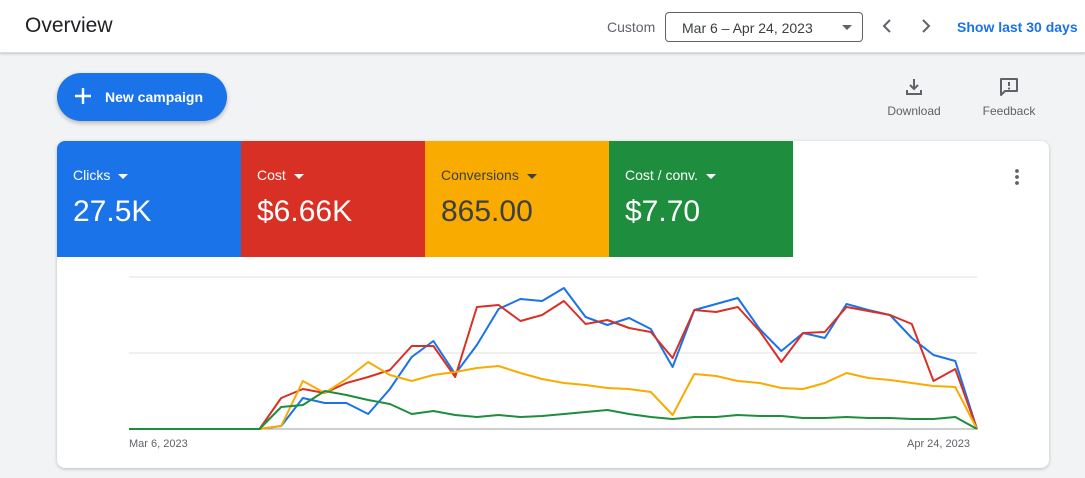 Image resolution: width=1085 pixels, height=478 pixels. Describe the element at coordinates (1009, 87) in the screenshot. I see `feedback-icon` at that location.